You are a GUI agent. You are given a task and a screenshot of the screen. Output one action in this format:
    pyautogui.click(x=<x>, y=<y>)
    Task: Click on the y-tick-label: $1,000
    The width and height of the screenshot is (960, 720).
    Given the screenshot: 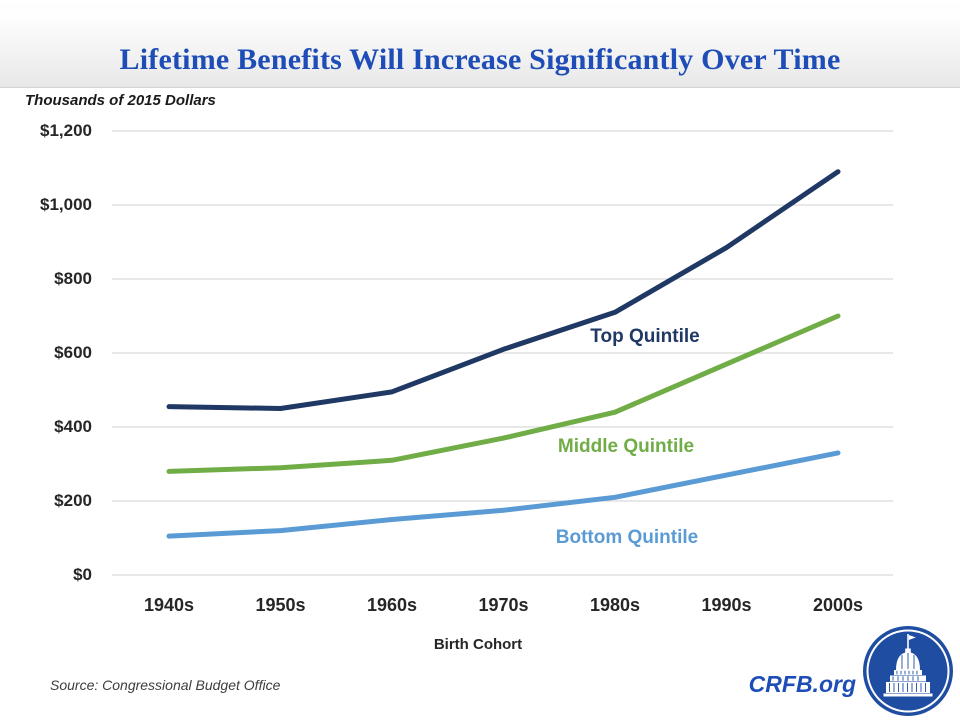 What is the action you would take?
    pyautogui.click(x=66, y=204)
    